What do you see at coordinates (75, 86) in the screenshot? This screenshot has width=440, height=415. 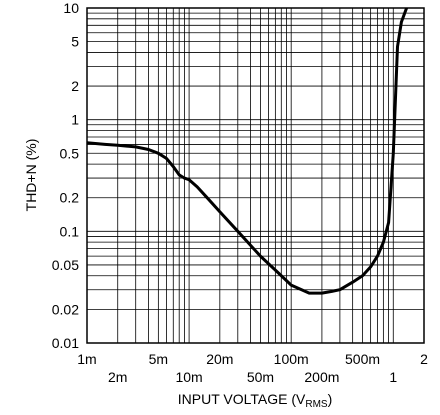 I see `y-tick-label: 2` at bounding box center [75, 86].